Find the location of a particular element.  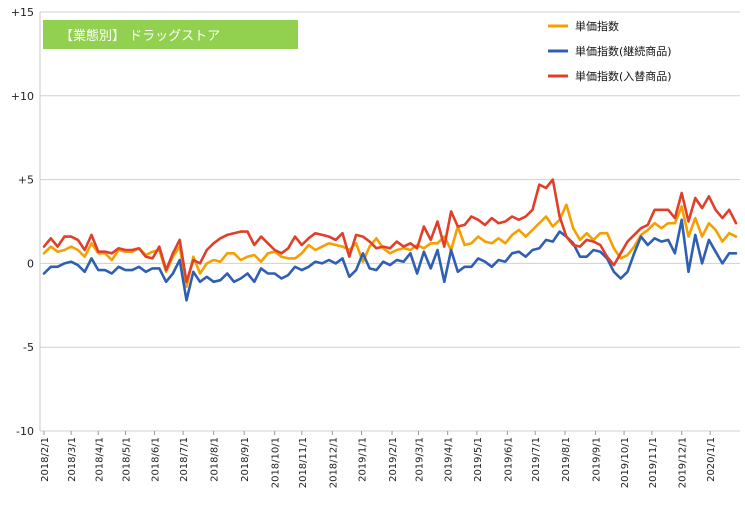

x-tick-label: 2018/5/1 is located at coordinates (126, 459).